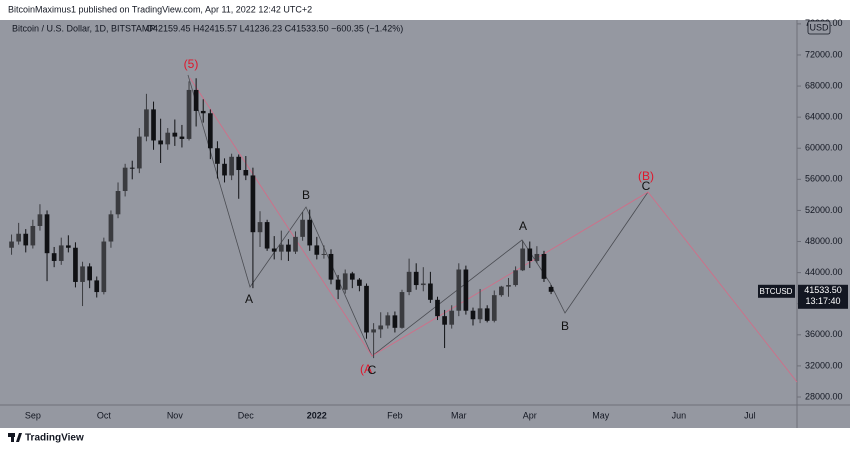 Image resolution: width=850 pixels, height=450 pixels. What do you see at coordinates (824, 334) in the screenshot?
I see `y-tick-label: 36000.00` at bounding box center [824, 334].